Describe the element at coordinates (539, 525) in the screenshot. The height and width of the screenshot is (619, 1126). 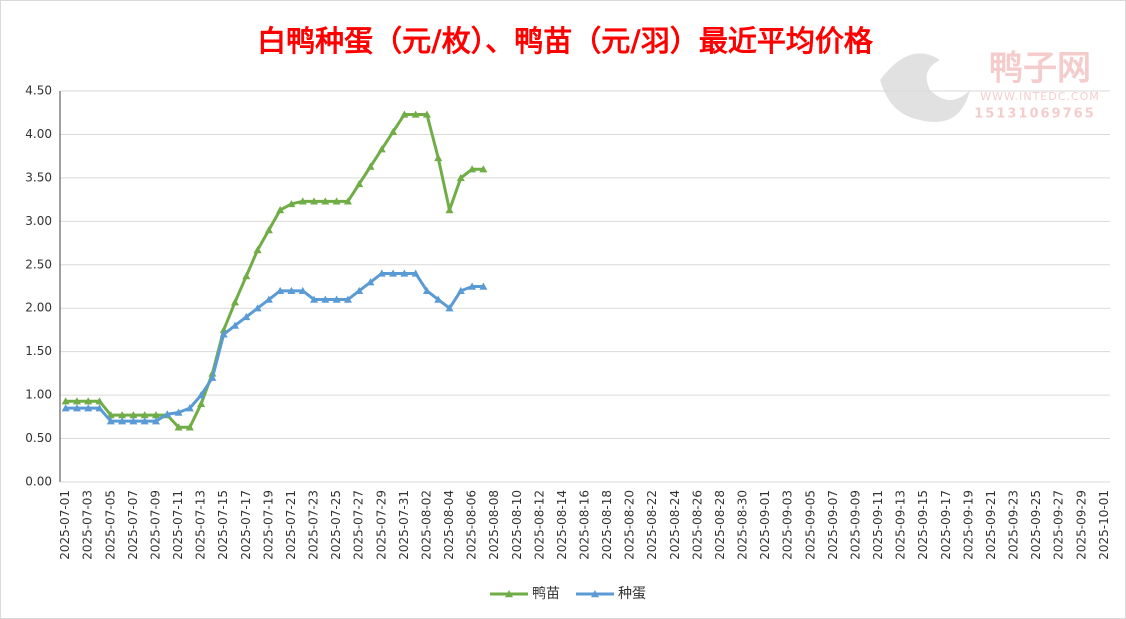
I see `x-tick-label: 2025-08-12` at that location.